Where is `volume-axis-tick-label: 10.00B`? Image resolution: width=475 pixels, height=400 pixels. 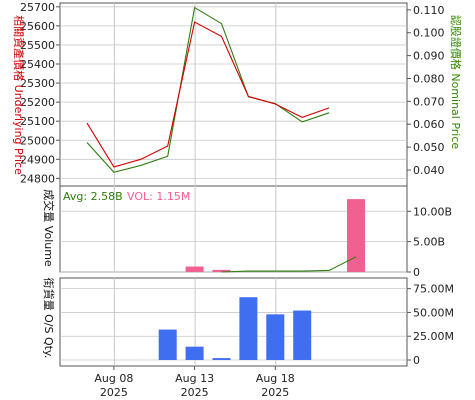
volume-axis-tick-label: 10.00B is located at coordinates (432, 211).